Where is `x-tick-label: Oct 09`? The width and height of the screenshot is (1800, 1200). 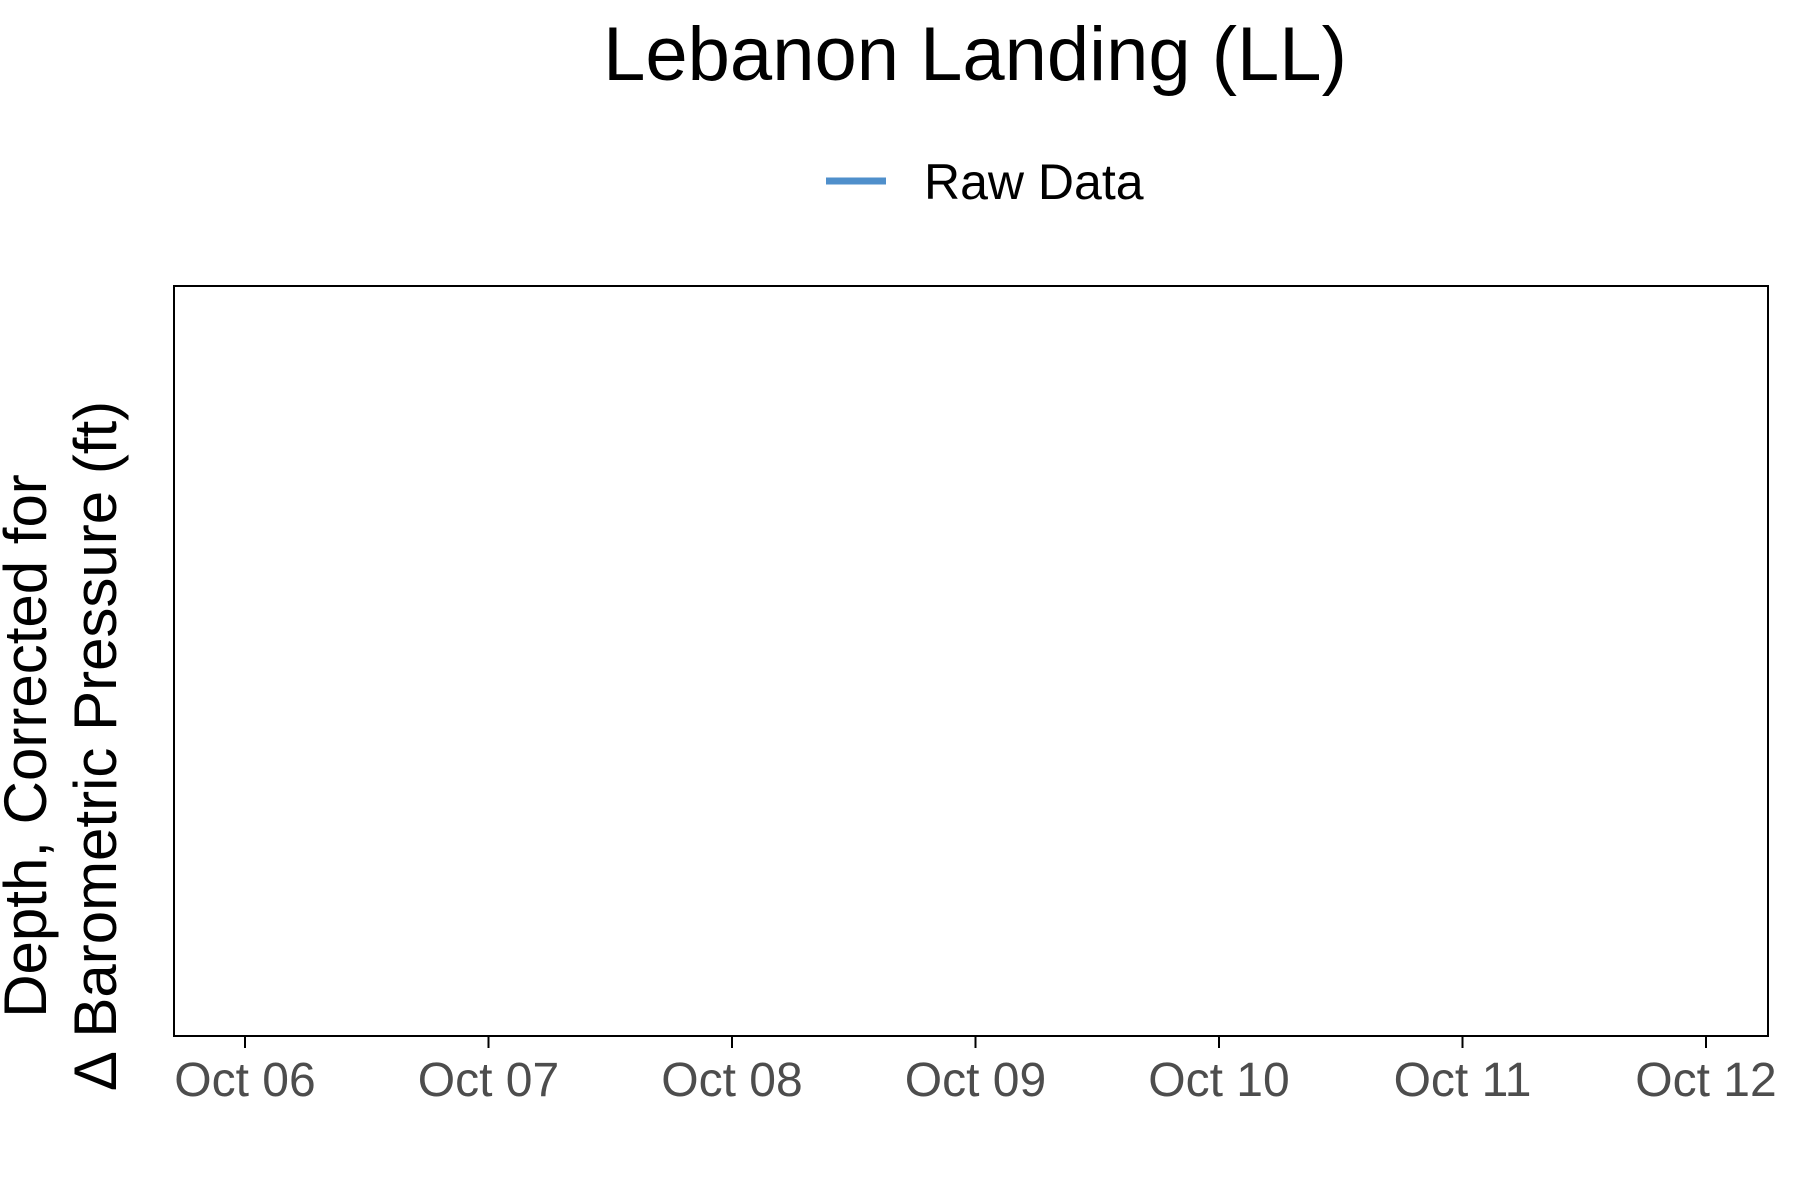
x-tick-label: Oct 09 is located at coordinates (975, 1080).